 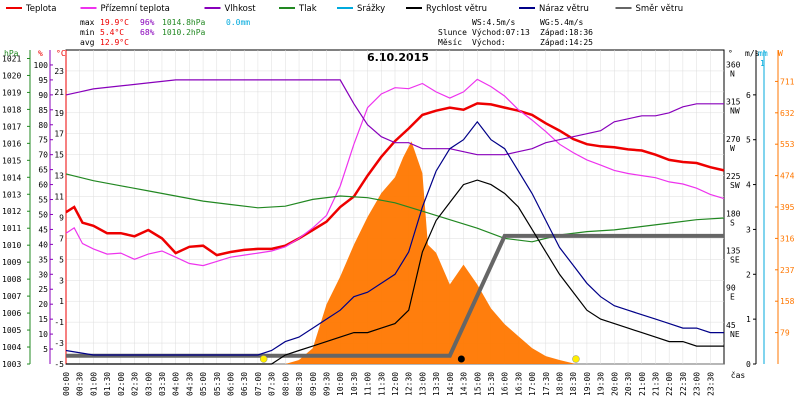 What do you see at coordinates (43, 289) in the screenshot?
I see `pct-tick: 25` at bounding box center [43, 289].